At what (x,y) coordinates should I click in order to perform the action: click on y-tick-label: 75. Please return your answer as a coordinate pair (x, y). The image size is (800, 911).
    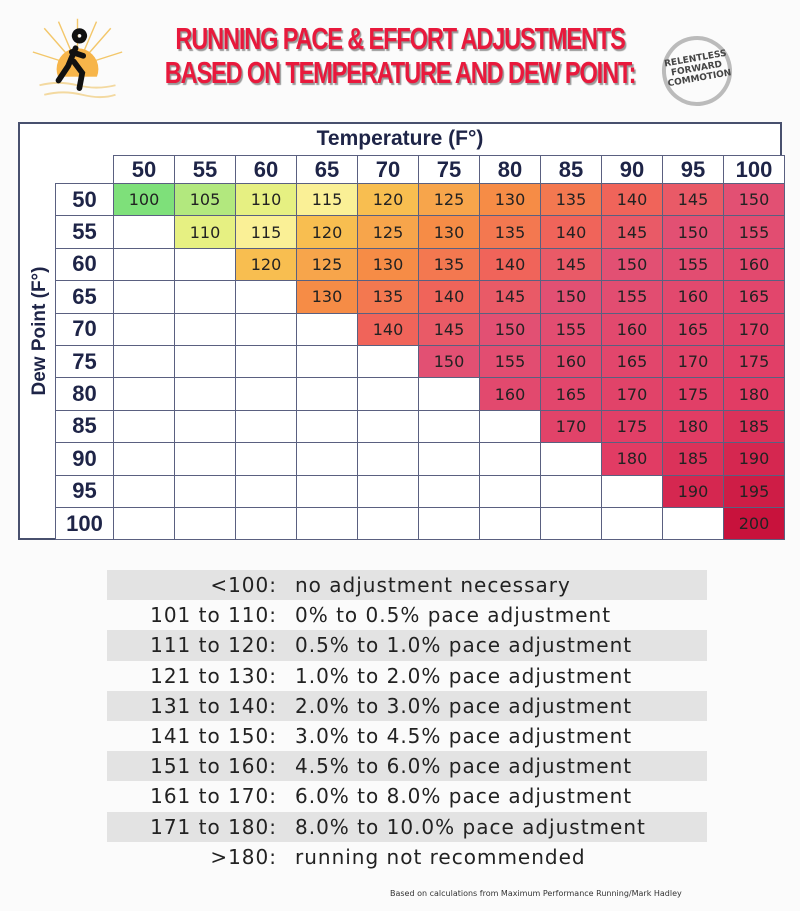
    Looking at the image, I should click on (84, 362).